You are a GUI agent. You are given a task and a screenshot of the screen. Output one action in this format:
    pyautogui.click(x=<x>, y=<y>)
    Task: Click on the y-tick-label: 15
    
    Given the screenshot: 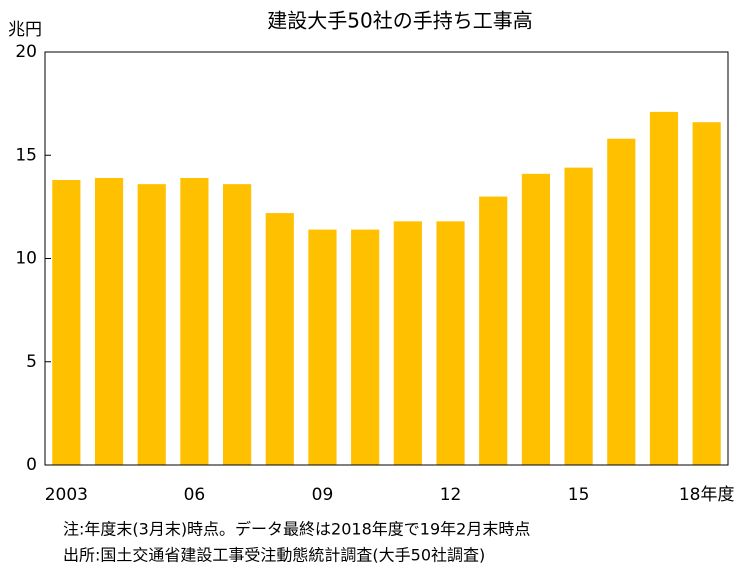 What is the action you would take?
    pyautogui.click(x=26, y=155)
    